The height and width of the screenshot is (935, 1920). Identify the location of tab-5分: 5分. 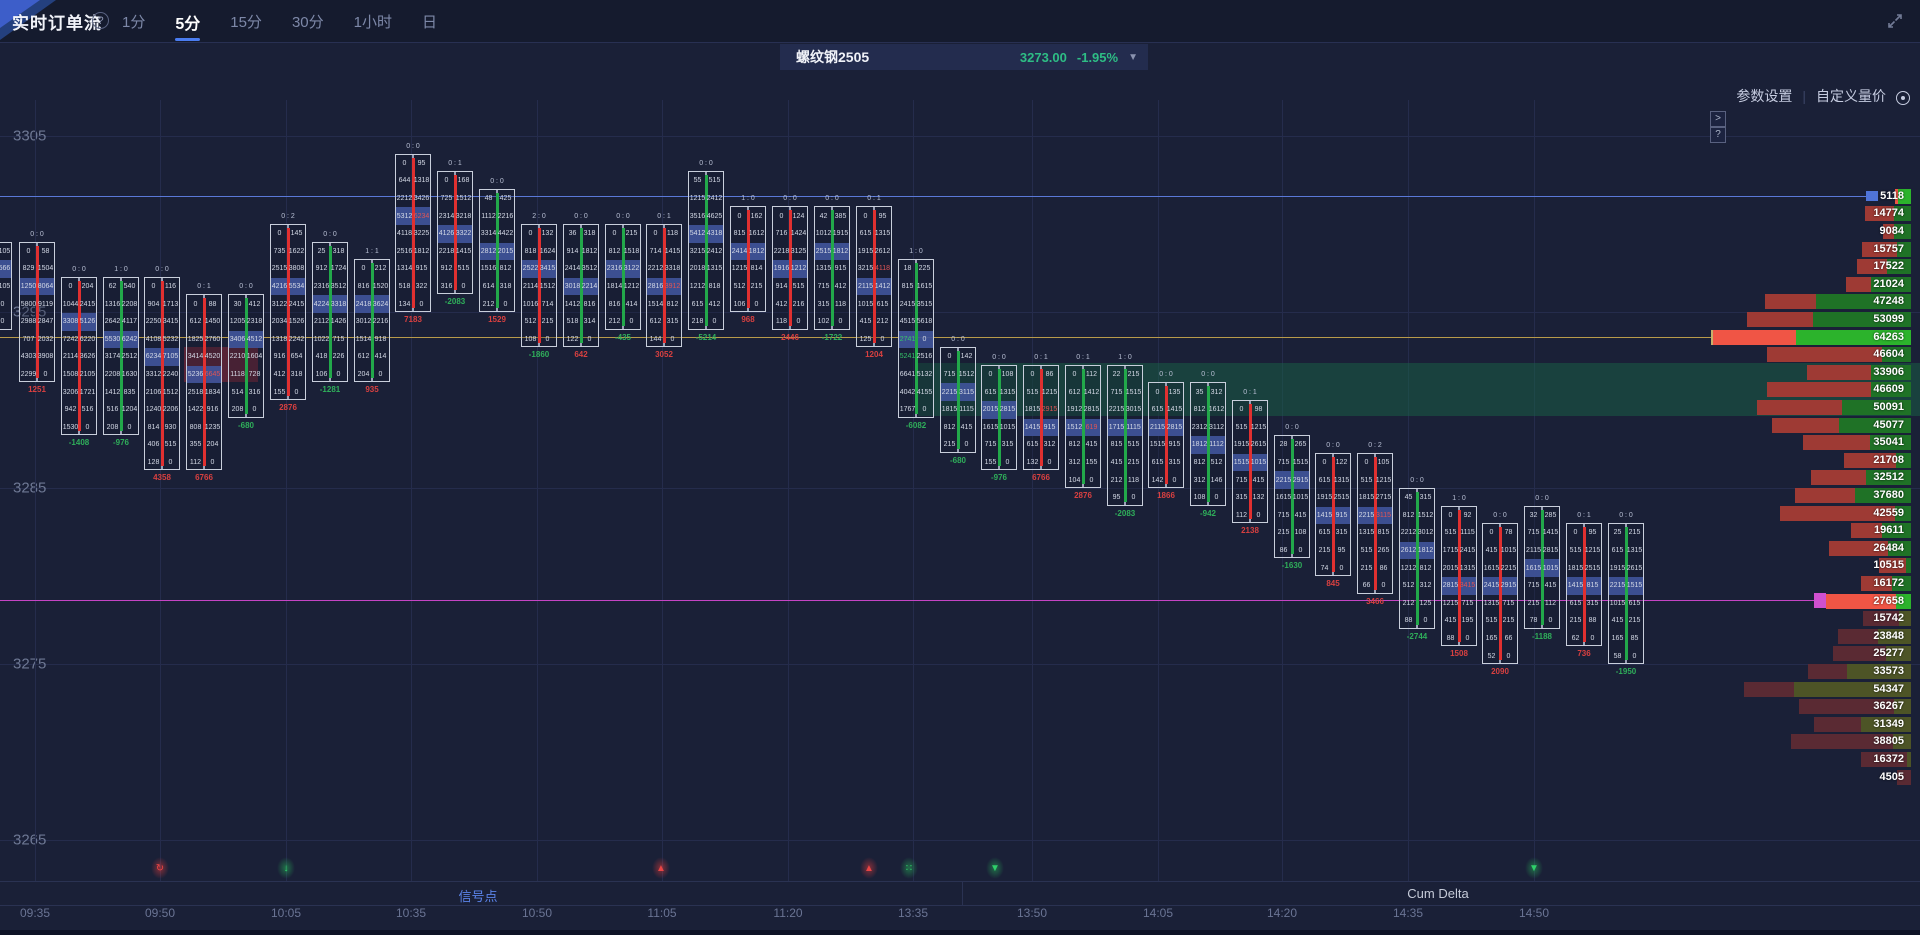
(187, 22).